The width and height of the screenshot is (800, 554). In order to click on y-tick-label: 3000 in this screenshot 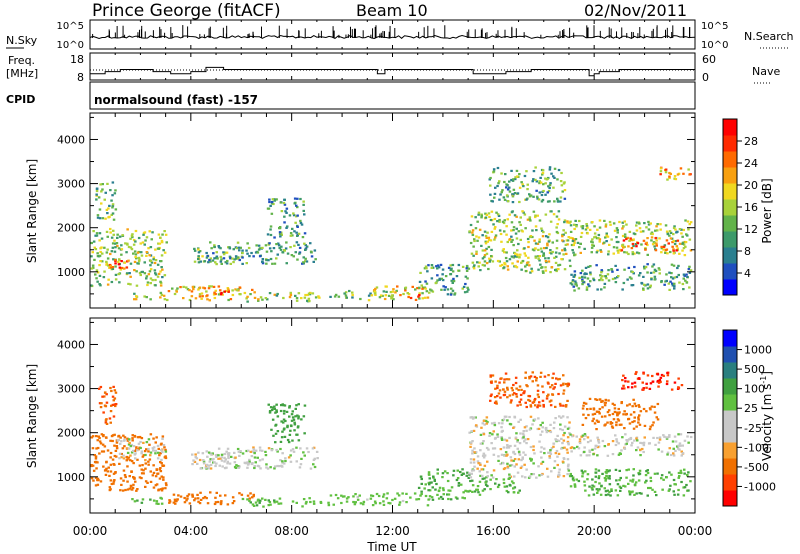, I will do `click(71, 389)`.